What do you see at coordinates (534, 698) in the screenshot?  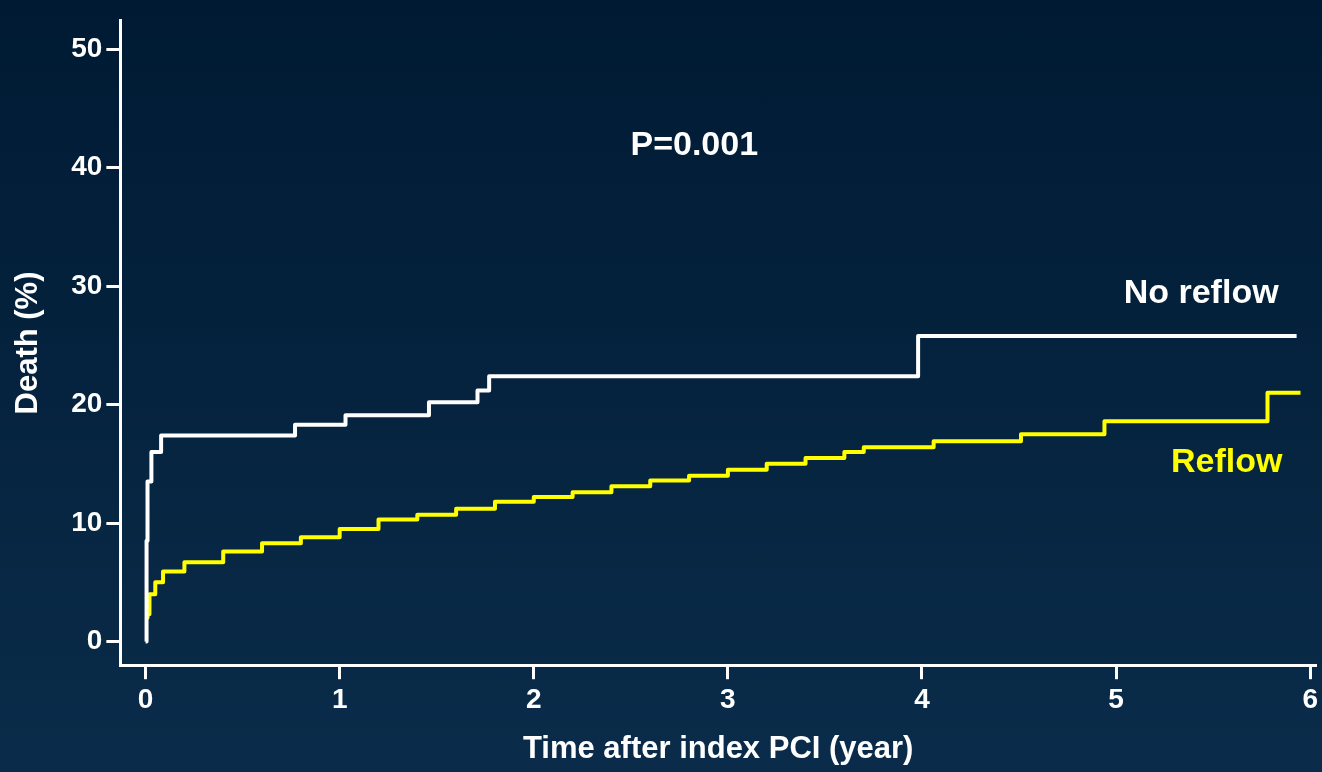 I see `x-tick-label: 2` at bounding box center [534, 698].